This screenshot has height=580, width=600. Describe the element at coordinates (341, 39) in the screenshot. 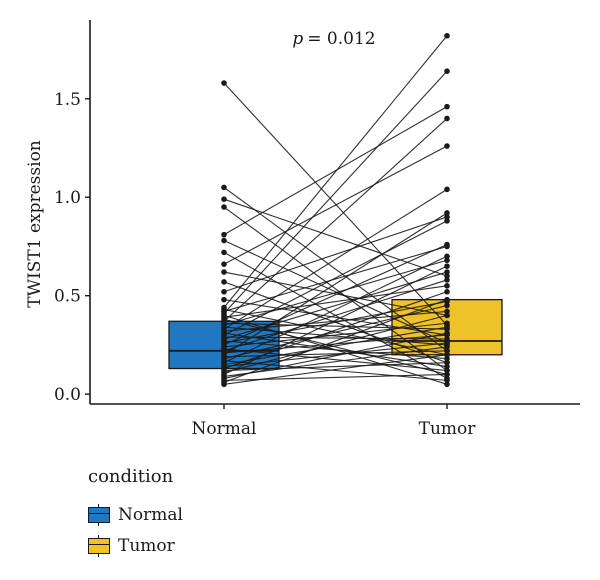

I see `p-value-text: = 0.012` at that location.